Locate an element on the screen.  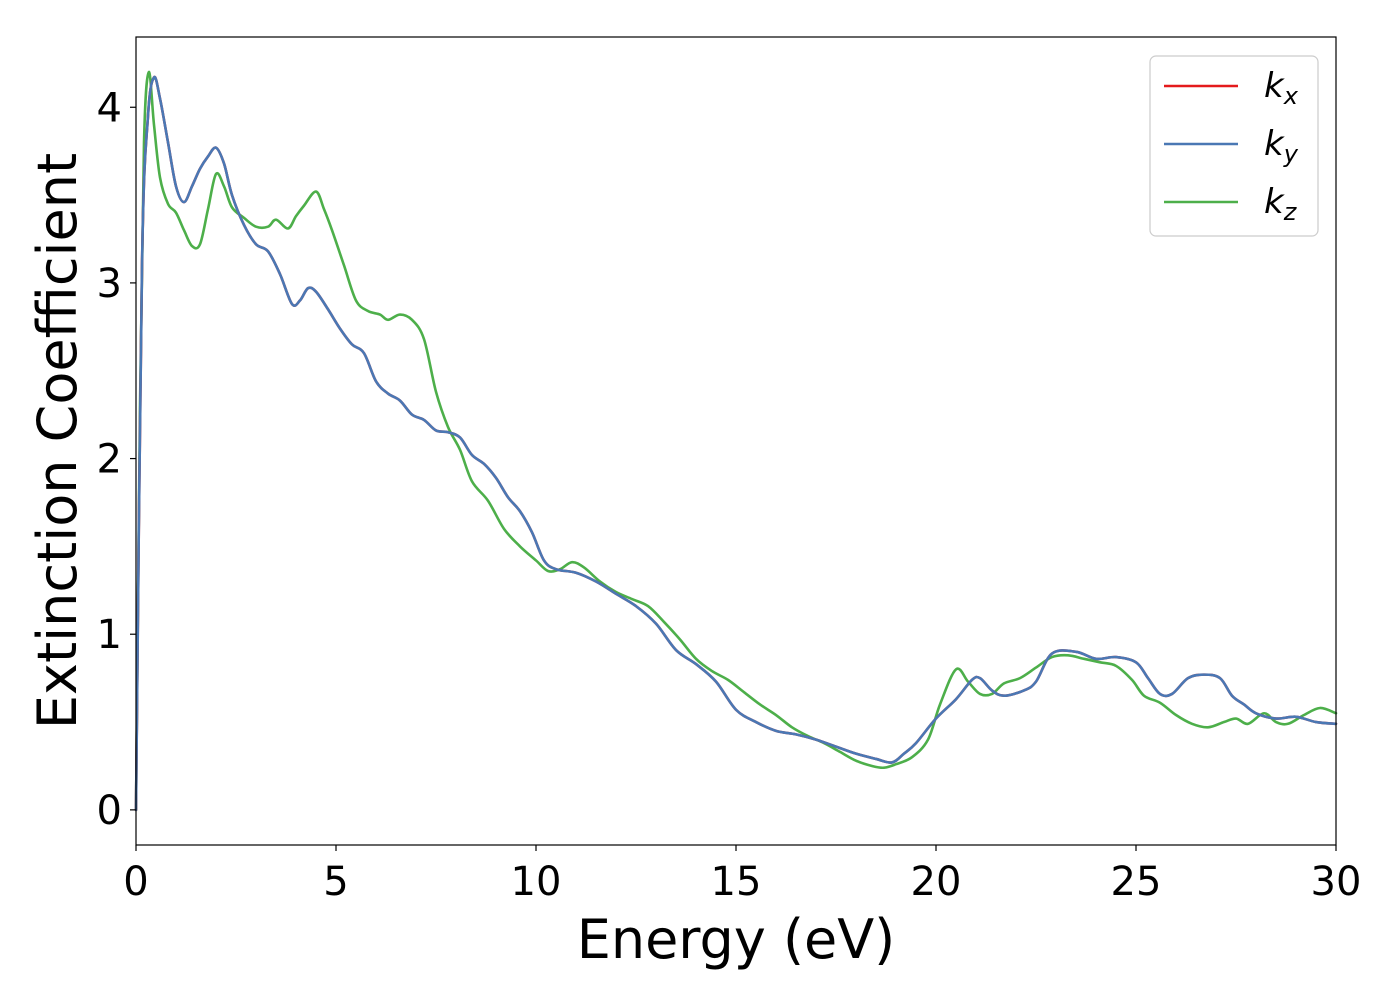
x-axis-title: Energy (eV) is located at coordinates (736, 939).